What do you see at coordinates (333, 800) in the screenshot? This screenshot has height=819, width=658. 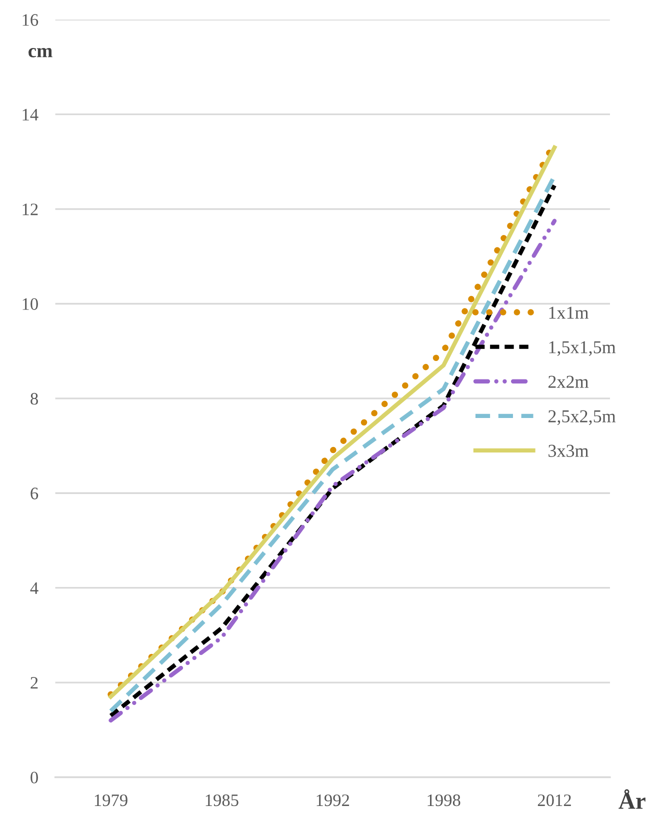 I see `x-tick-label: 1992` at bounding box center [333, 800].